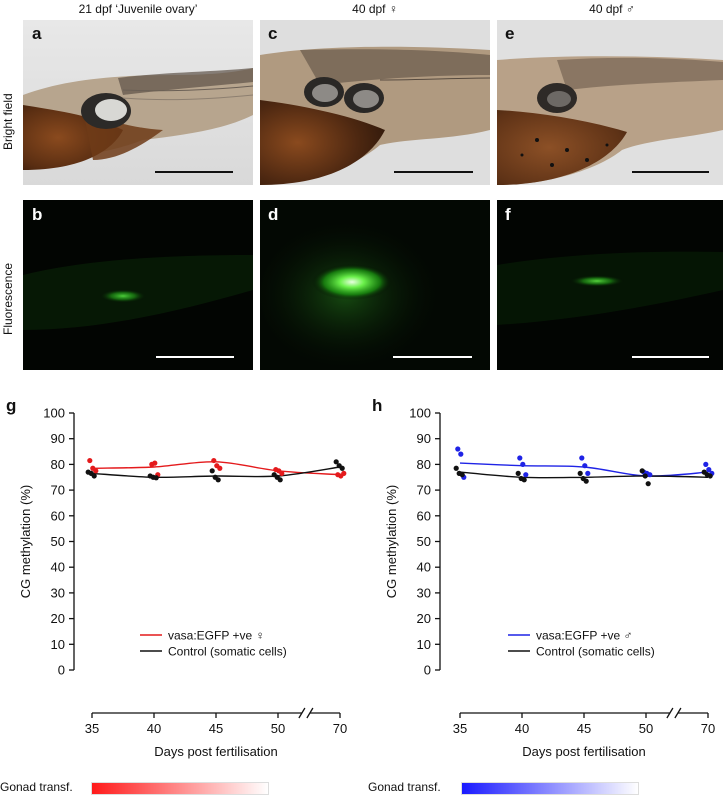 Image resolution: width=723 pixels, height=795 pixels. Describe the element at coordinates (424, 567) in the screenshot. I see `chart-h-y-tick-label: 40` at that location.